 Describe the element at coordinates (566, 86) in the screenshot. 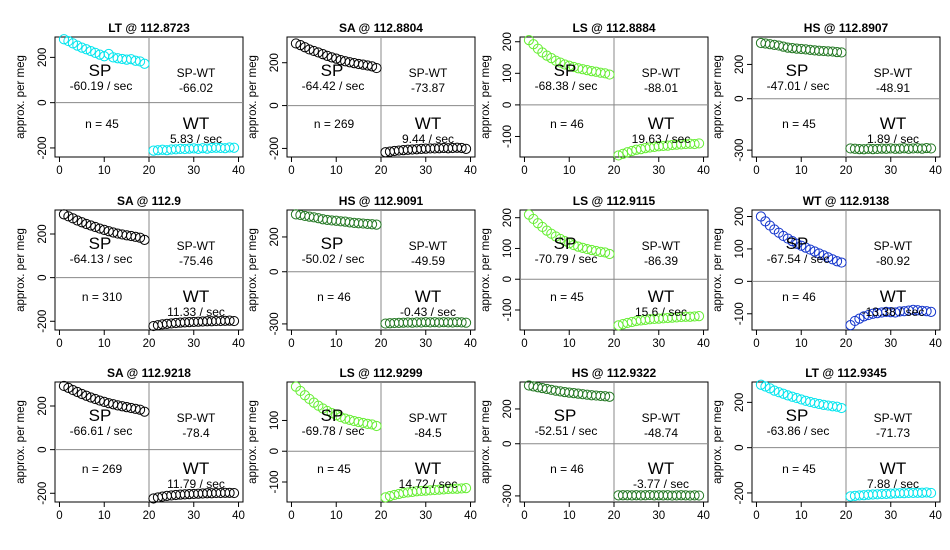

I see `sp-rate: -68.38 / sec` at that location.